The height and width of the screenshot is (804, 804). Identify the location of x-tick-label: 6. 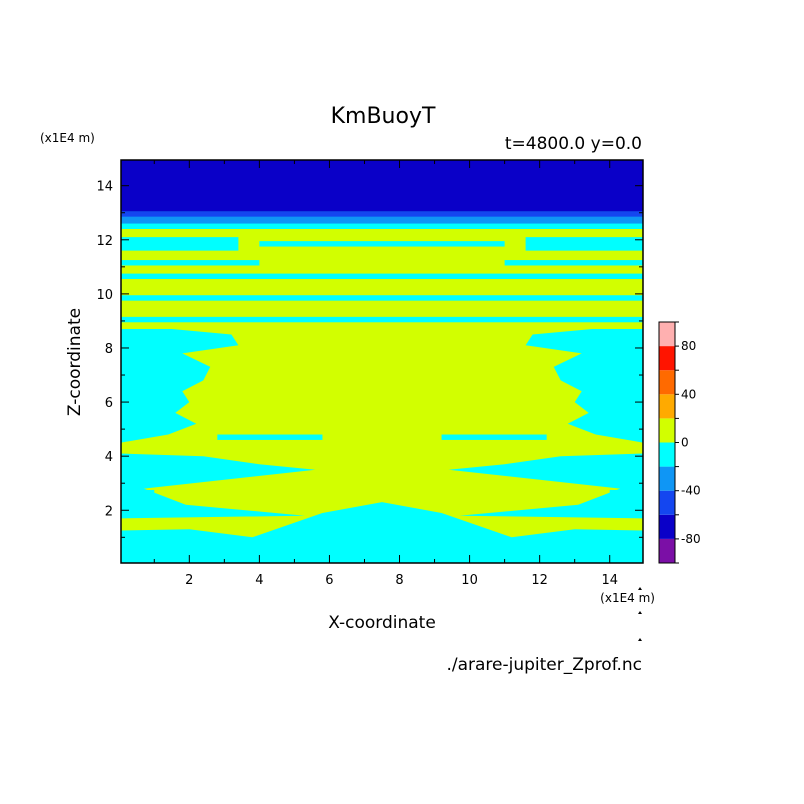
(329, 580).